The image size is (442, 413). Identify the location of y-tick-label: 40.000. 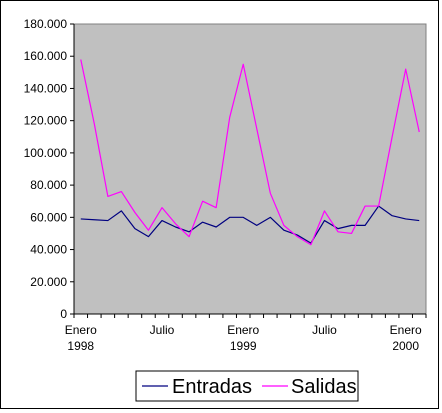
(48, 250).